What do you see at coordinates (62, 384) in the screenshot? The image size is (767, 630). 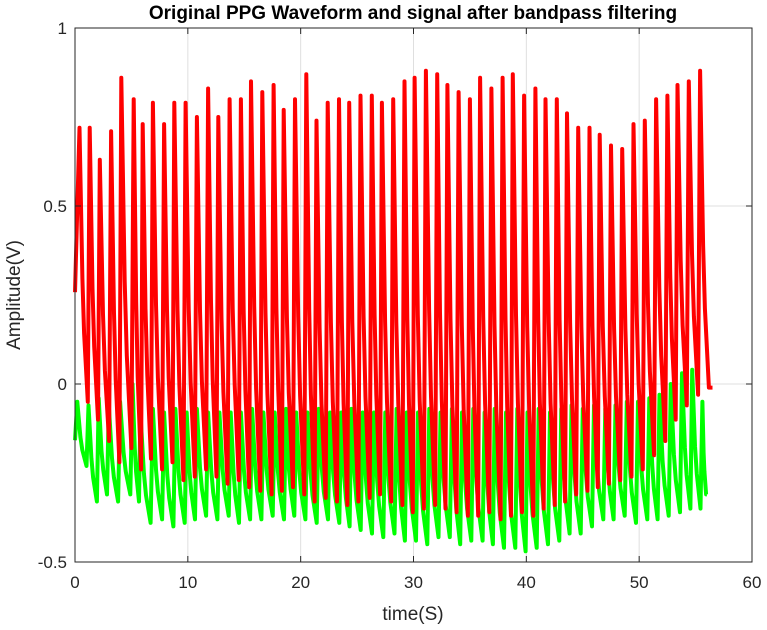 I see `y-tick-label: 0` at bounding box center [62, 384].